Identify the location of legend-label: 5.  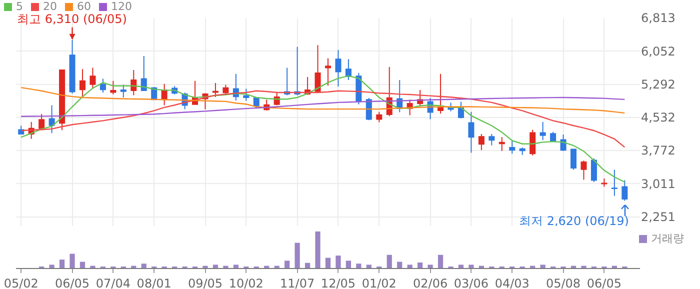
(19, 6).